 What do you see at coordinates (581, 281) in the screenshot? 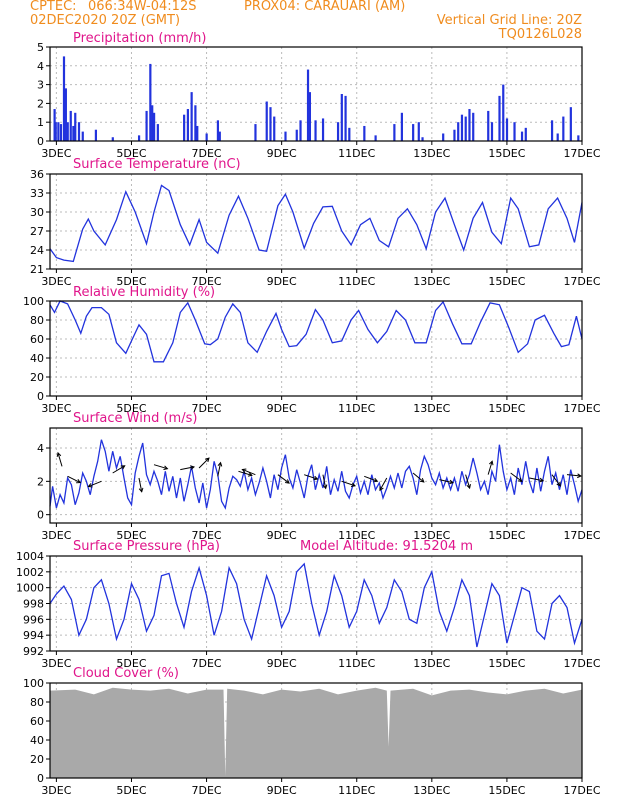
I see `temperature-xtick-label: 17DEC` at bounding box center [581, 281].